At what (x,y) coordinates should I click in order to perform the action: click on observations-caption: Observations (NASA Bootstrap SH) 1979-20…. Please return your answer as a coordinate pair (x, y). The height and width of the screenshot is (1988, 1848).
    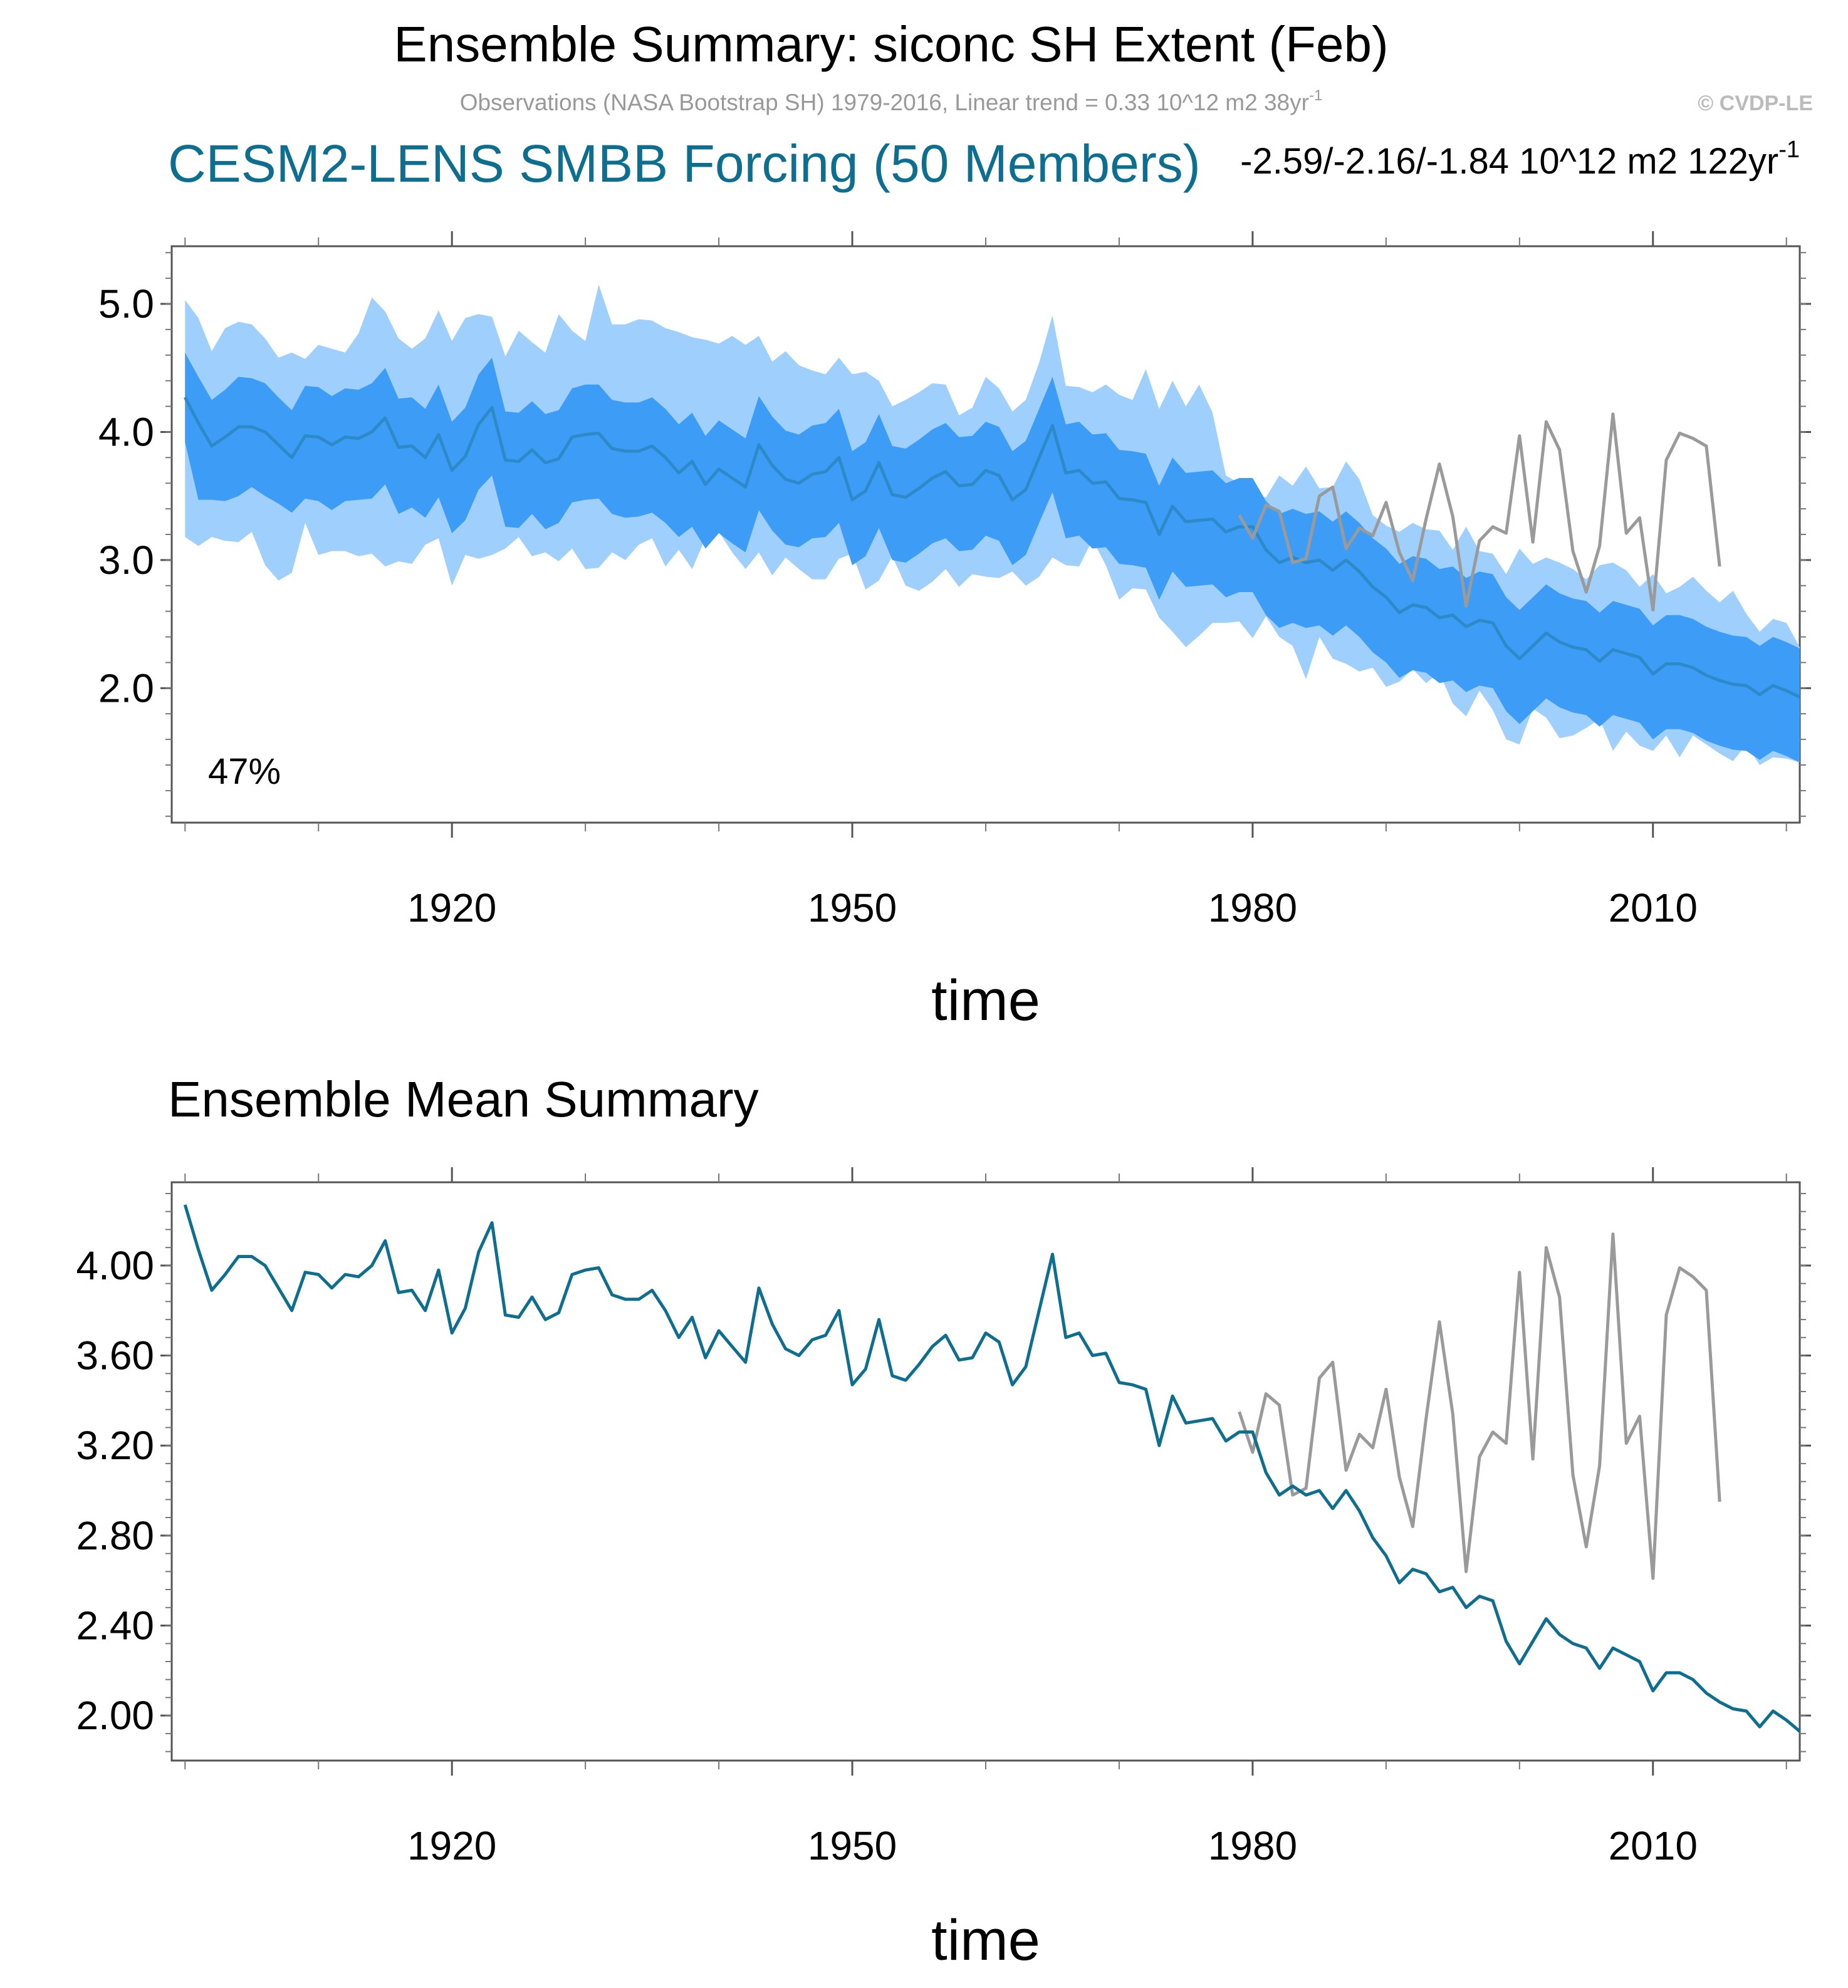
    Looking at the image, I should click on (892, 101).